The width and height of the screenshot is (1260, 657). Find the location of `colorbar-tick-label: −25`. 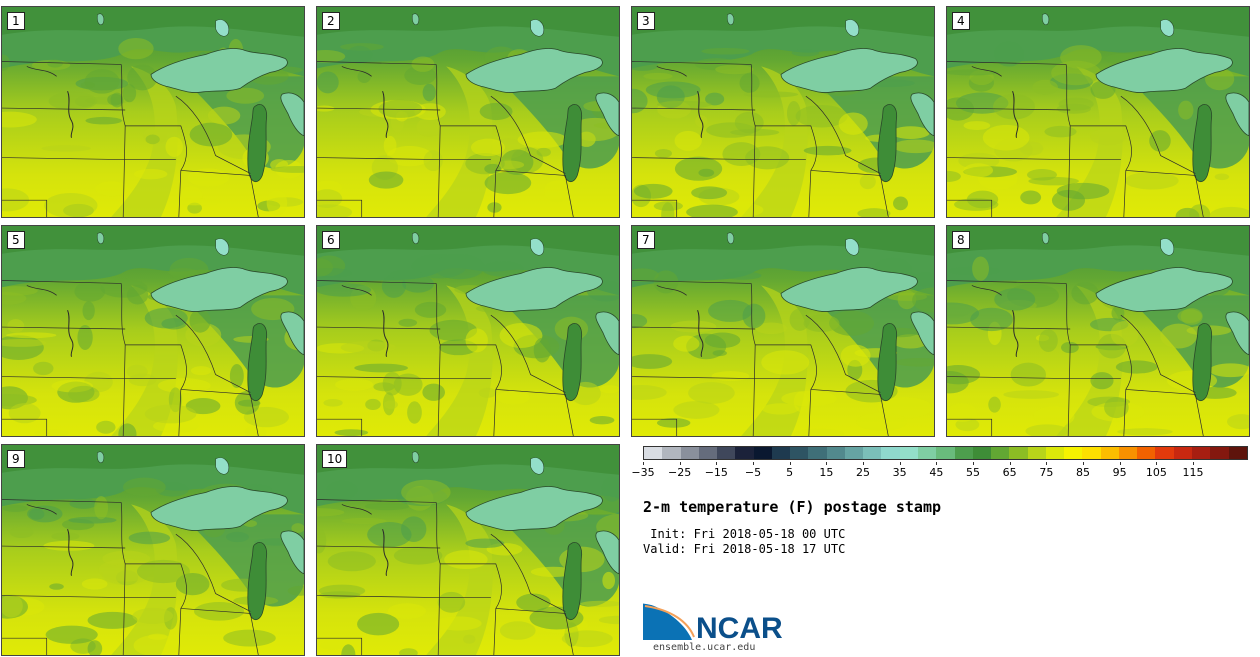

colorbar-tick-label: −25 is located at coordinates (680, 472).